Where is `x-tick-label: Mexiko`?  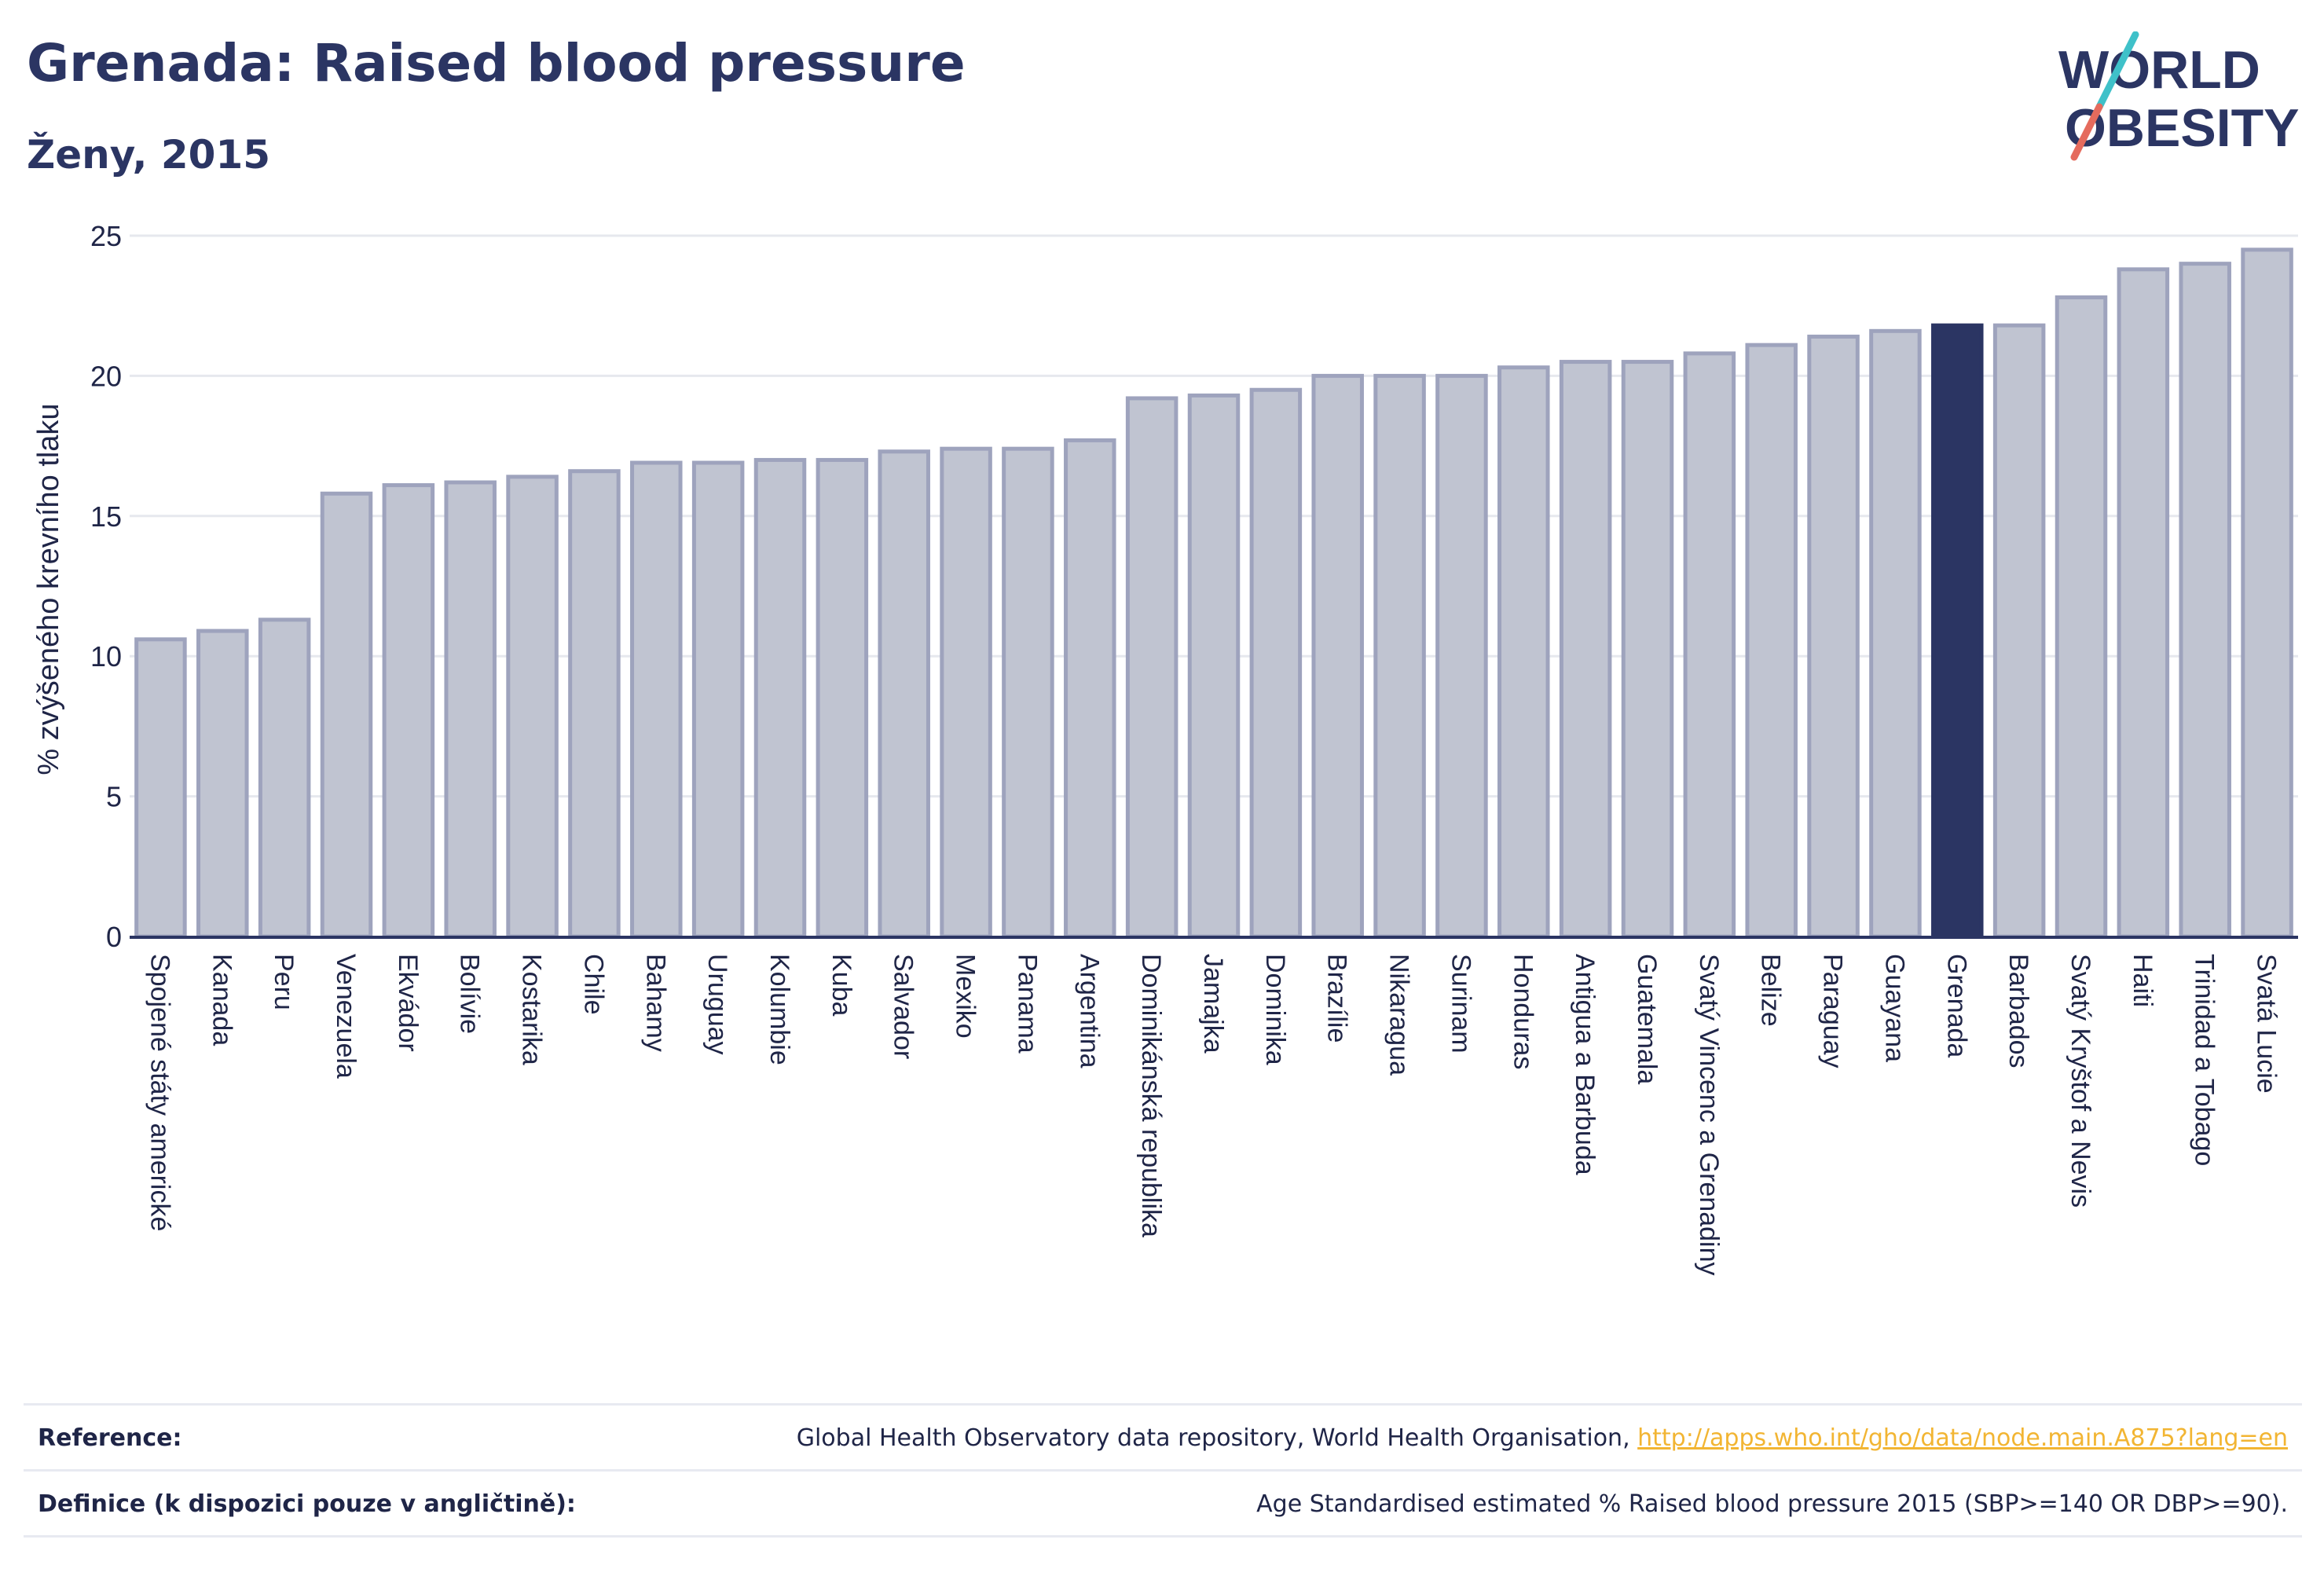
x-tick-label: Mexiko is located at coordinates (966, 996).